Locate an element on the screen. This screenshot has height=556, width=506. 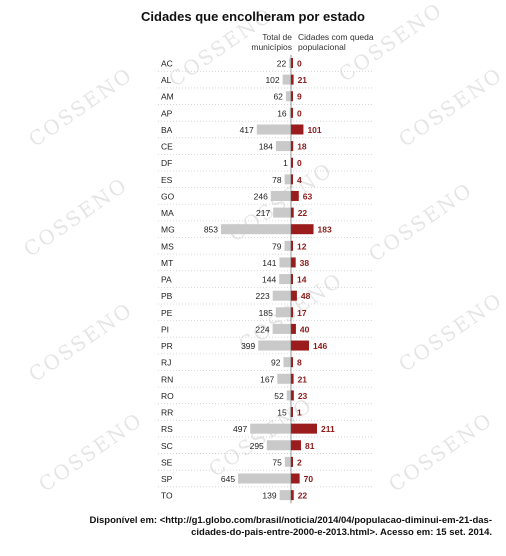
column-header-decline: Cidades com queda populacional is located at coordinates (336, 42).